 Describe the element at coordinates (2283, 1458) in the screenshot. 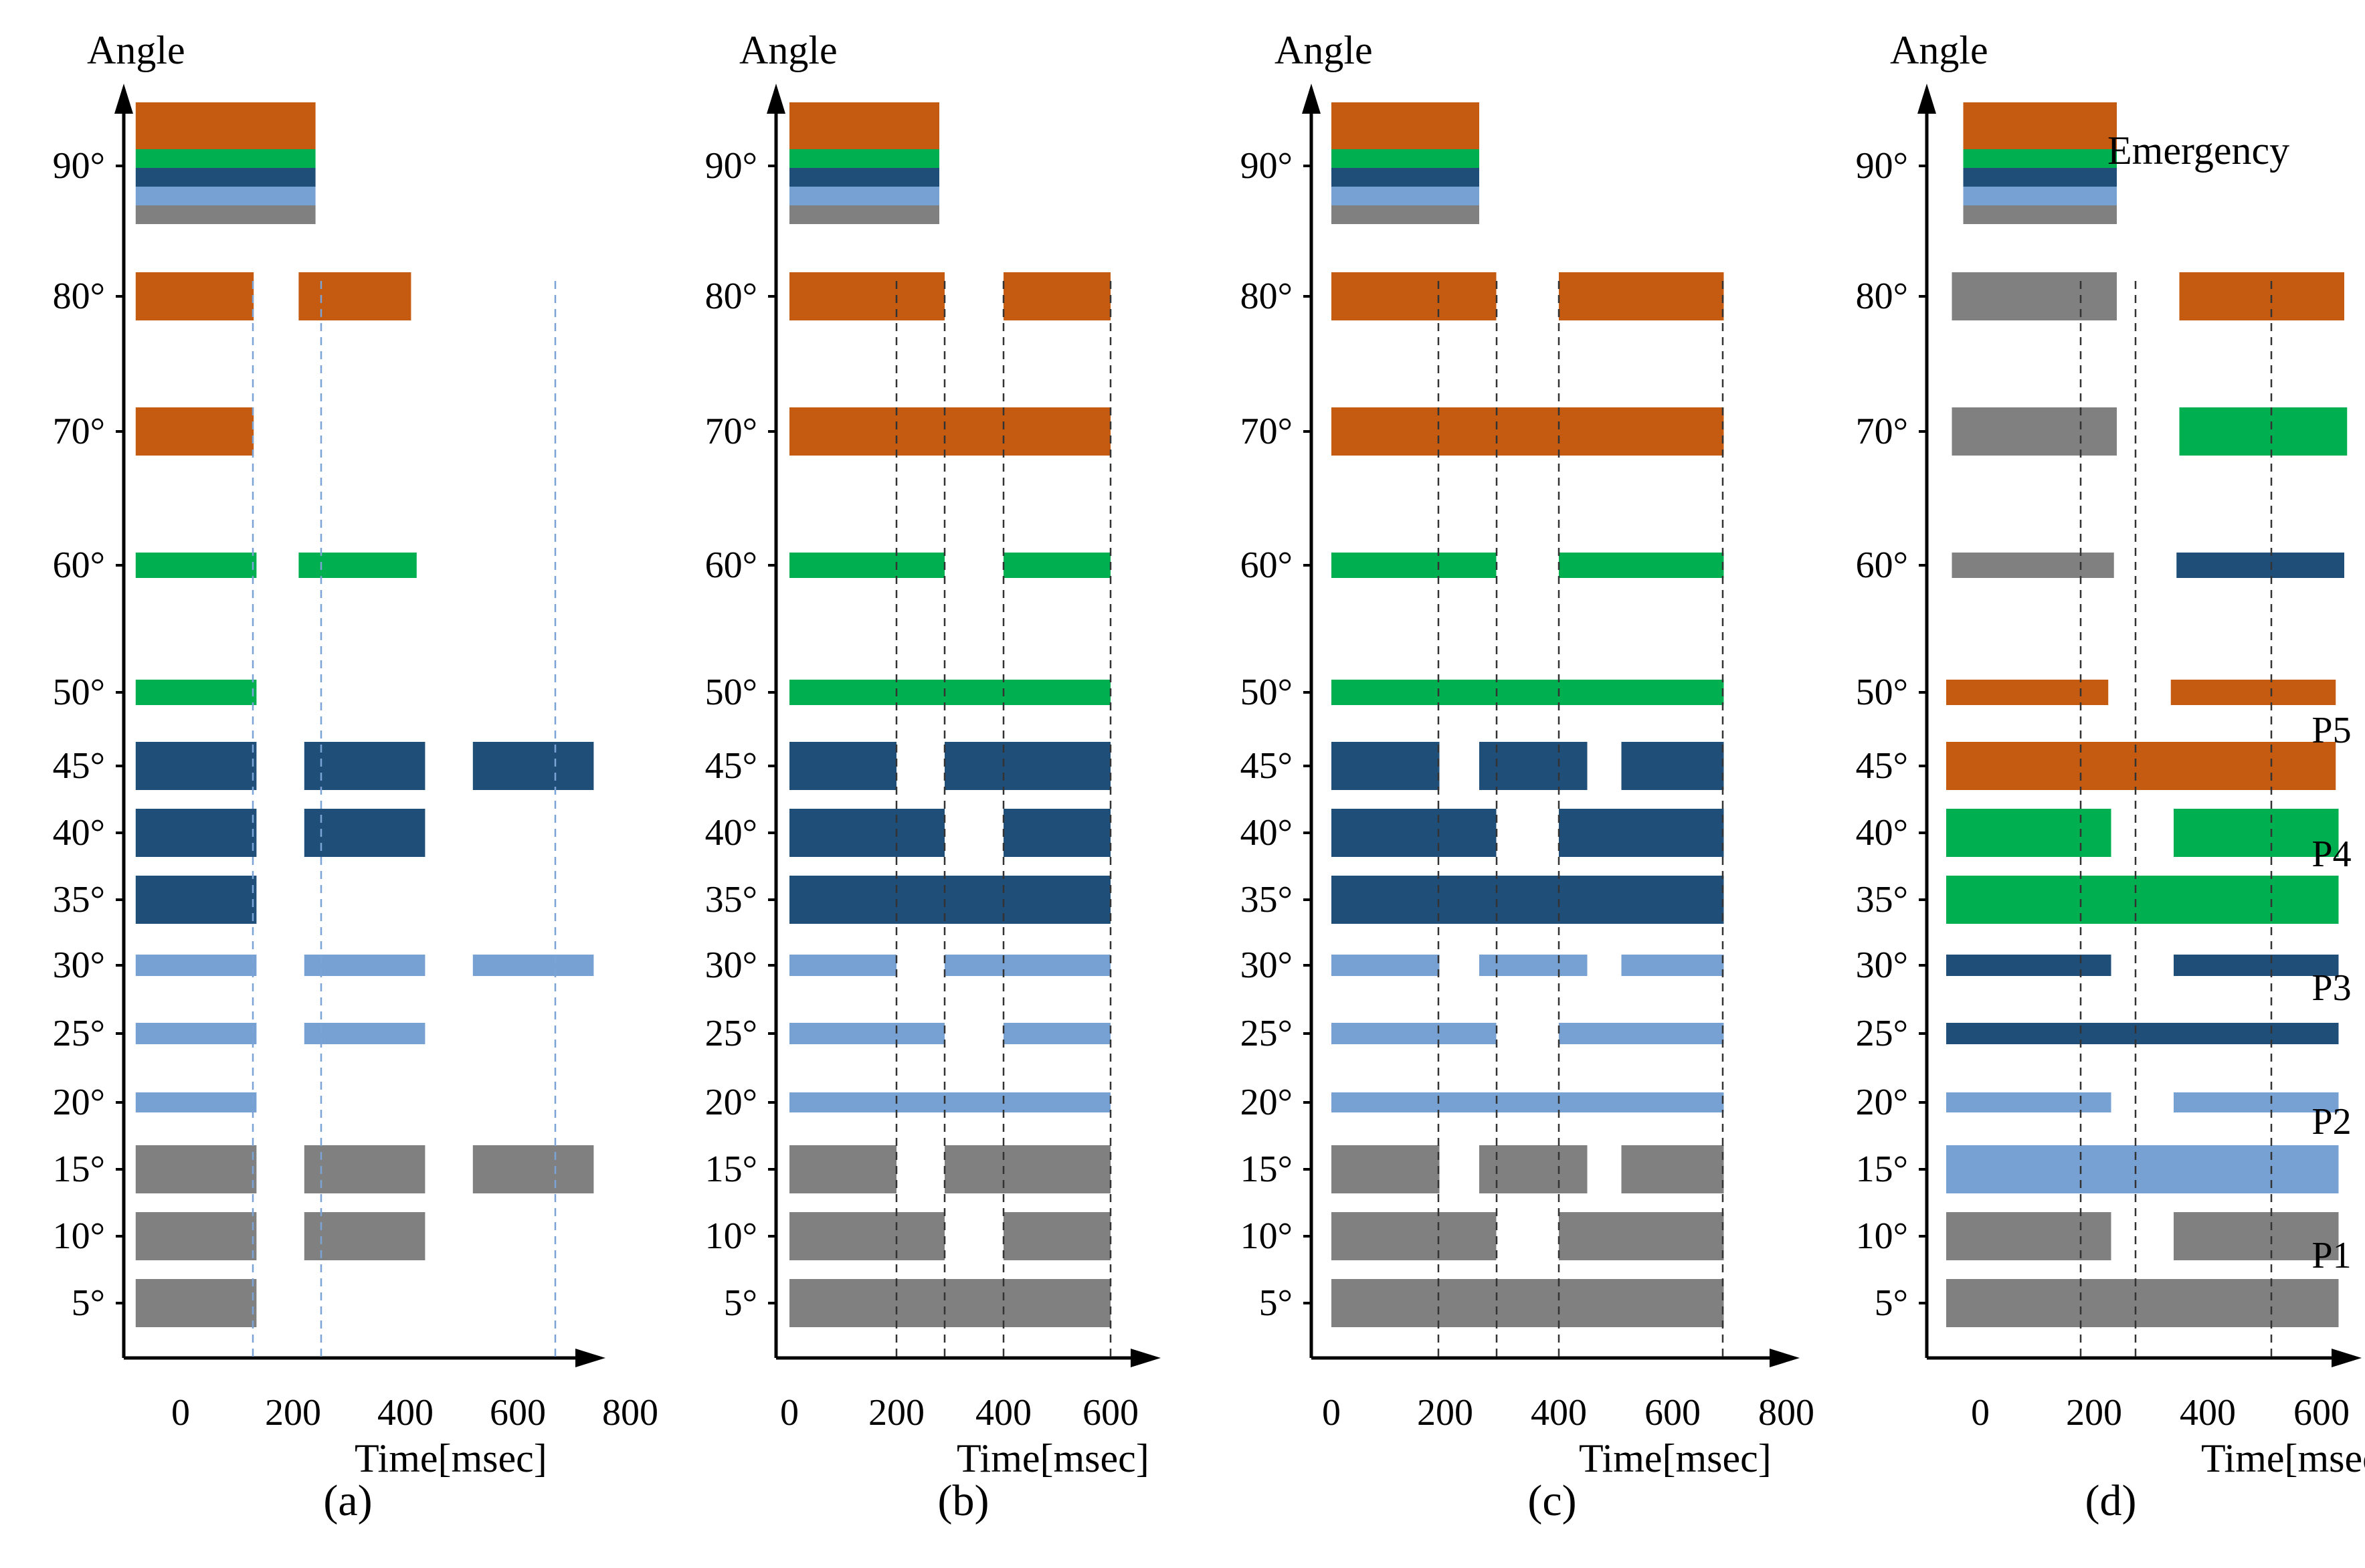

I see `x-axis-title: Time[msec]` at that location.